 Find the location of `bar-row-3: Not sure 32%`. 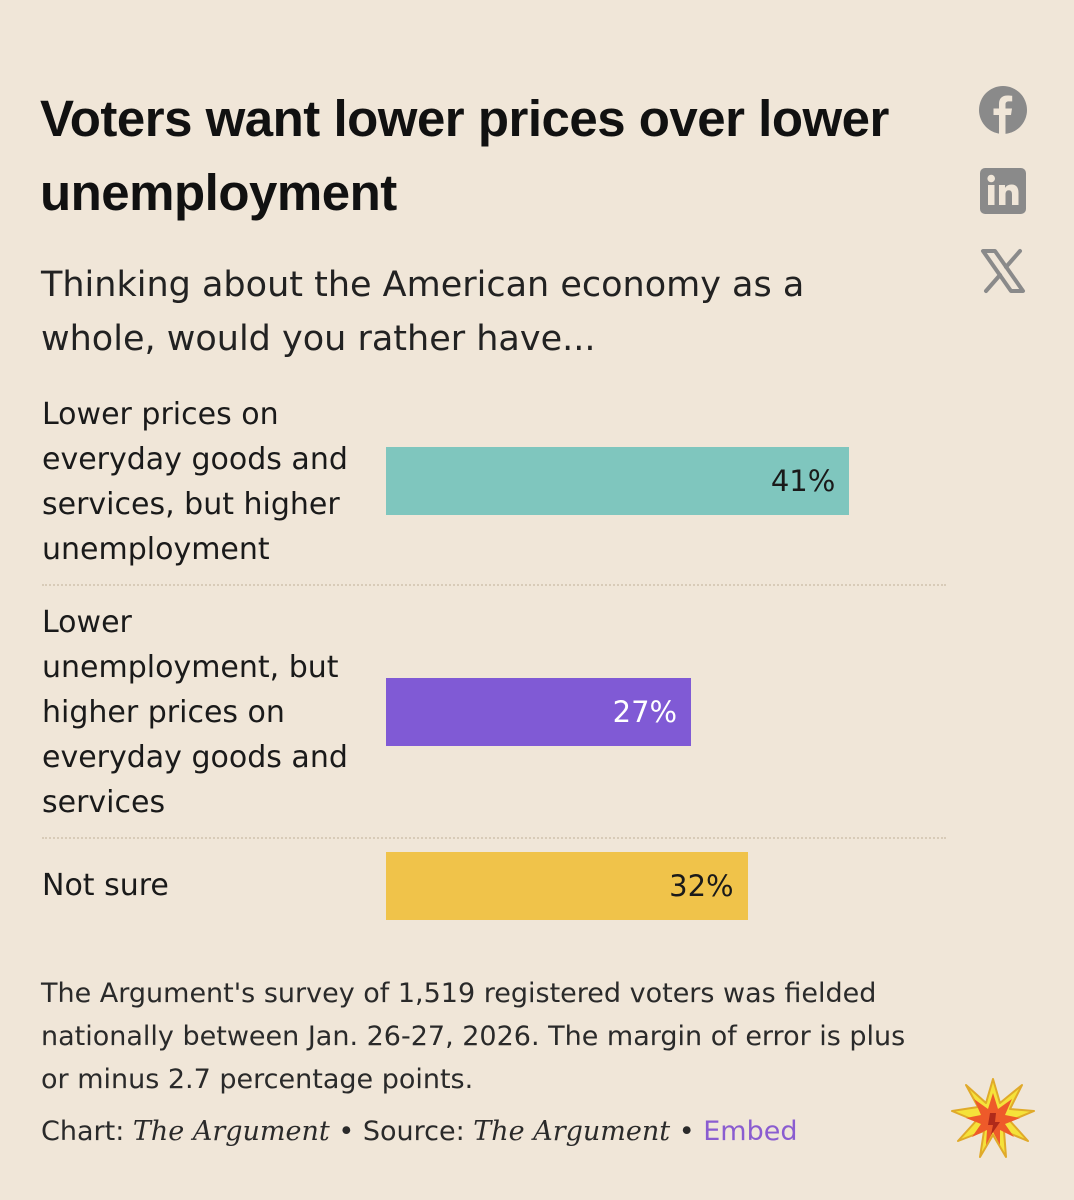

bar-row-3: Not sure 32% is located at coordinates (494, 886).